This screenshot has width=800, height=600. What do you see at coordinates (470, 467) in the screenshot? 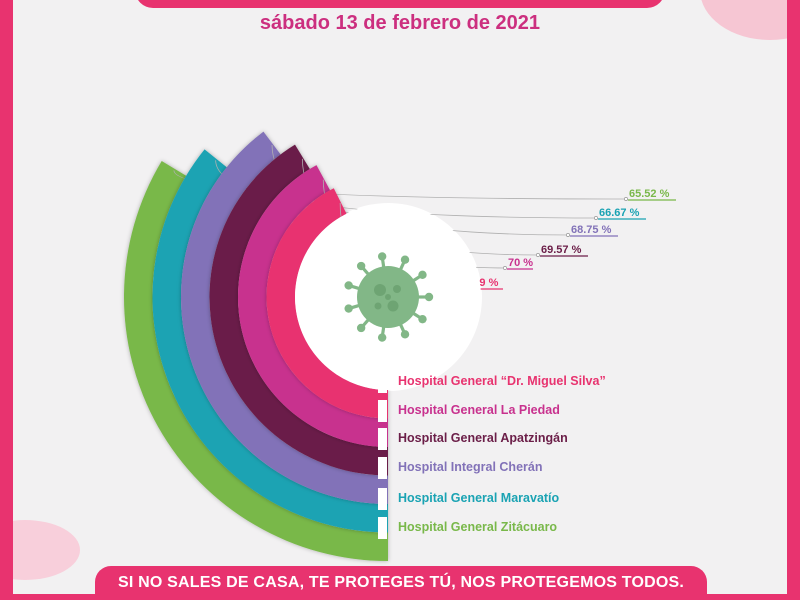
I see `legend-item-4: Hospital Integral Cherán` at bounding box center [470, 467].